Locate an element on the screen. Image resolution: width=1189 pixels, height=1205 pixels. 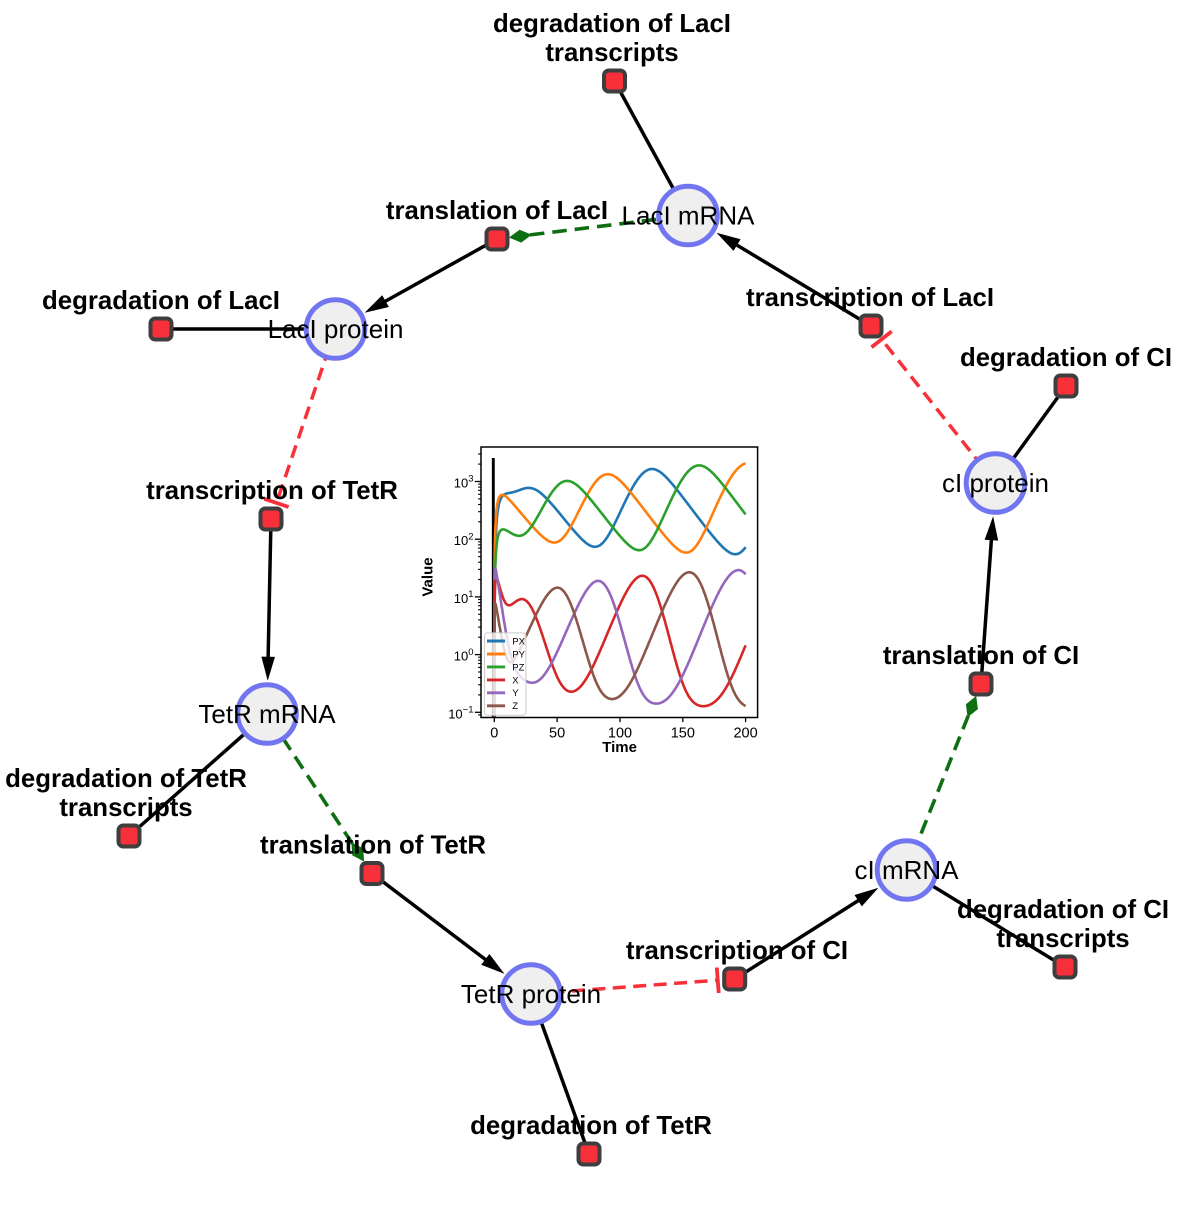
svg-text: LacI protein is located at coordinates (336, 329).